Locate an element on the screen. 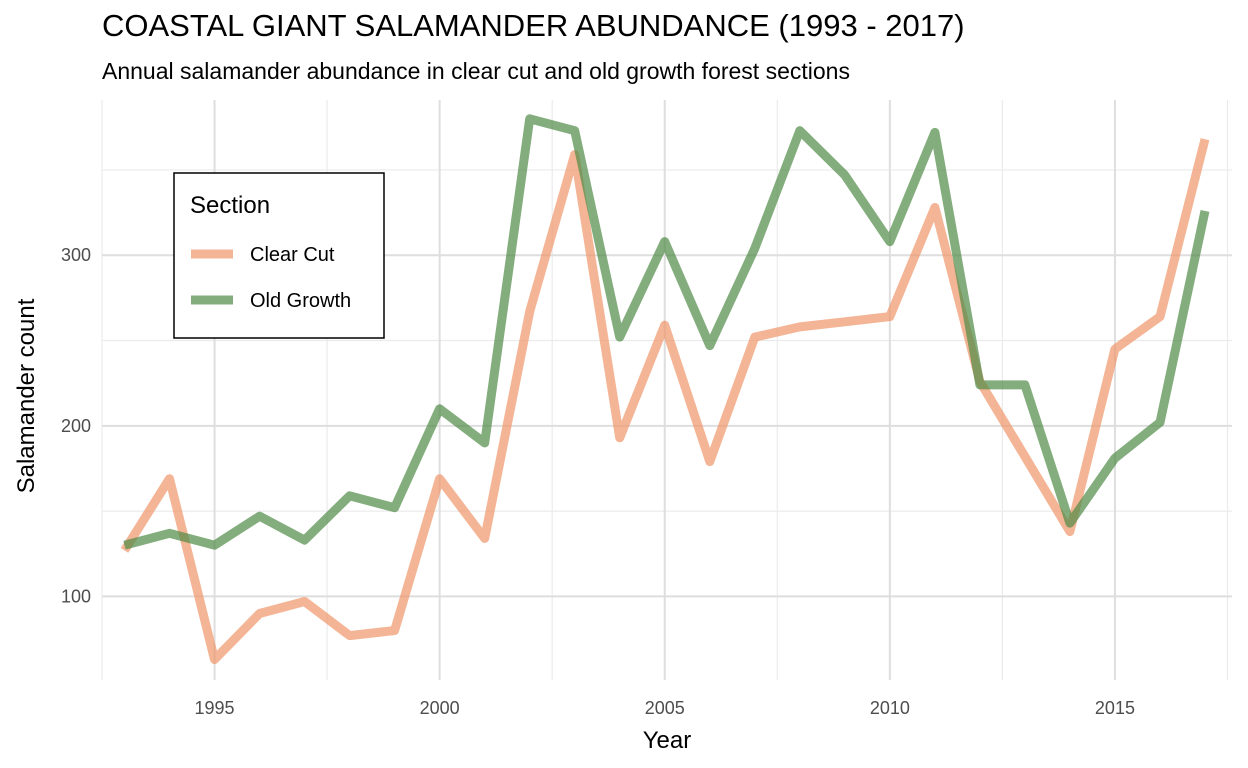  y-axis-title: Salamander count is located at coordinates (26, 395).